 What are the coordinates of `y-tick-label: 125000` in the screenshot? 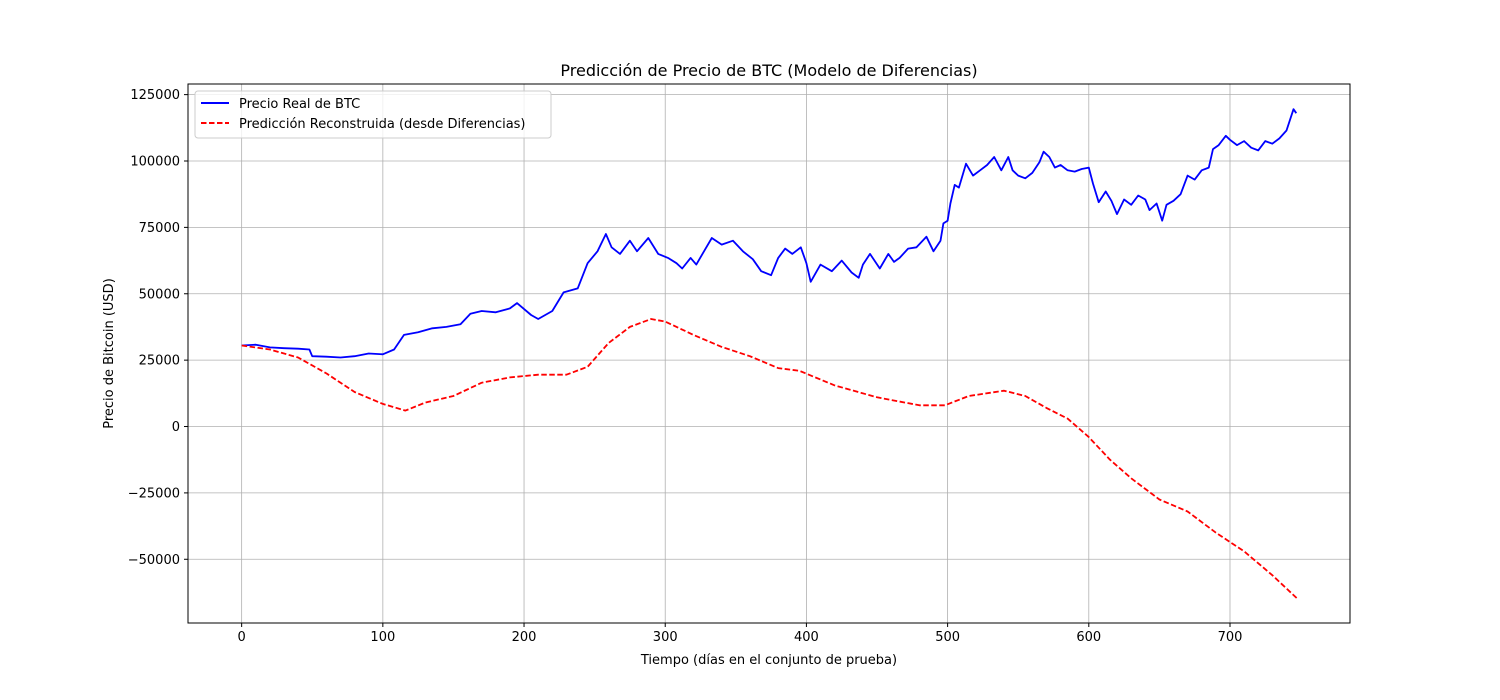 It's located at (155, 95).